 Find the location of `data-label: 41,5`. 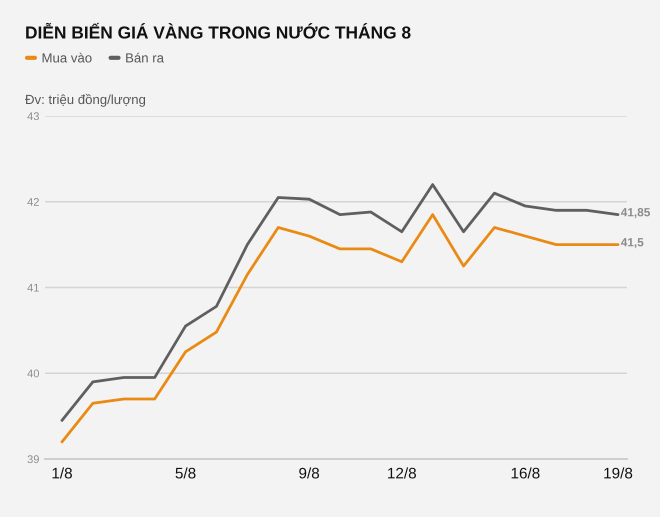

data-label: 41,5 is located at coordinates (632, 243).